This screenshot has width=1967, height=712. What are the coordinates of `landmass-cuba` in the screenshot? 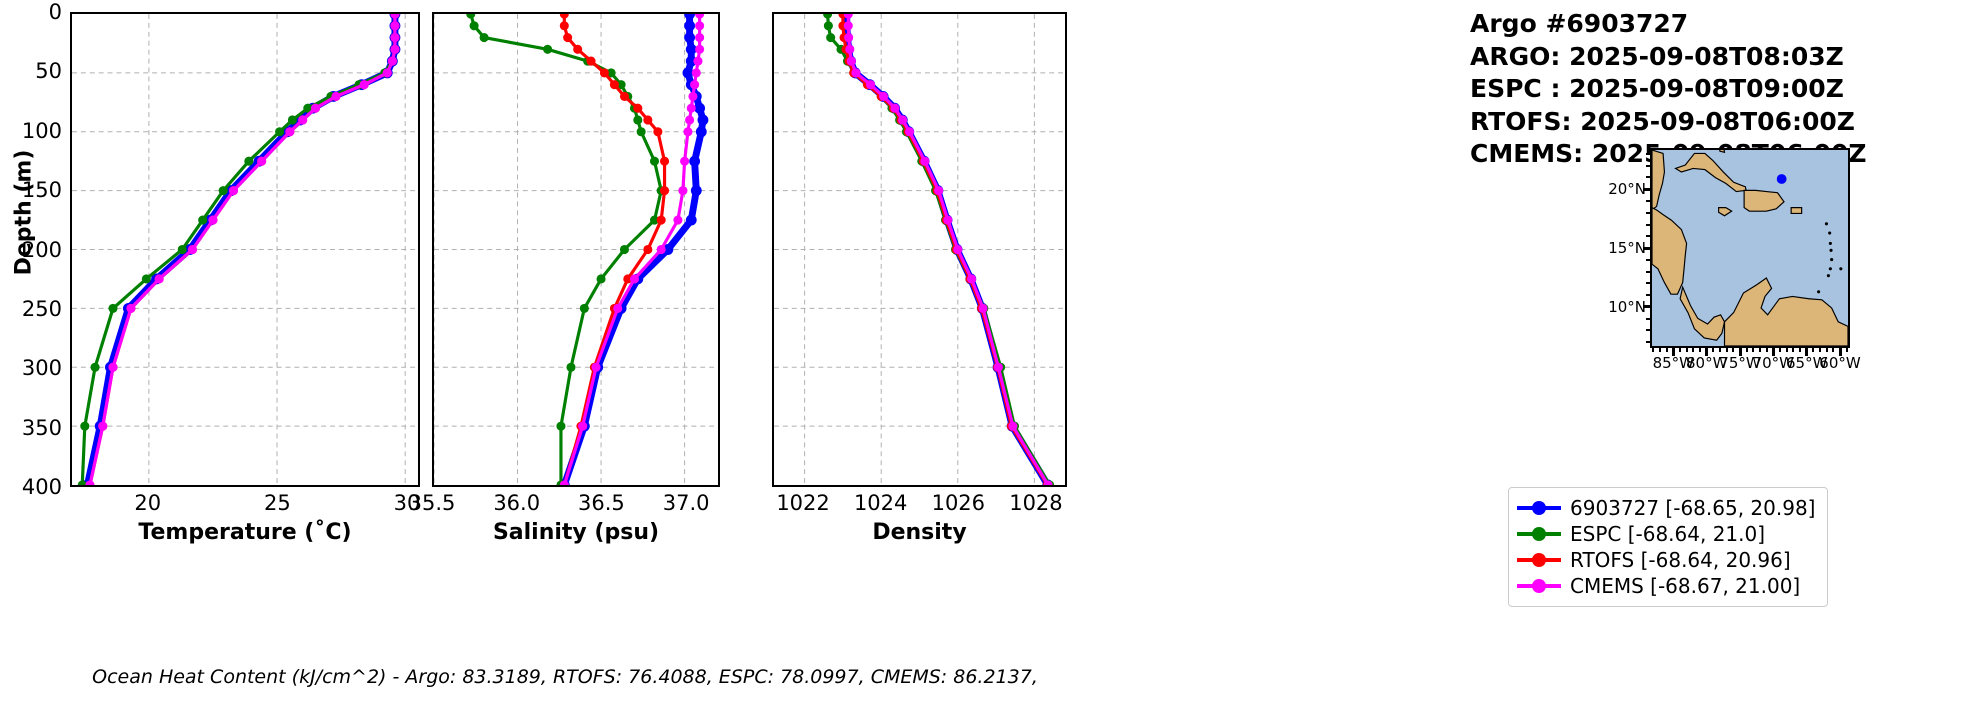 It's located at (1710, 172).